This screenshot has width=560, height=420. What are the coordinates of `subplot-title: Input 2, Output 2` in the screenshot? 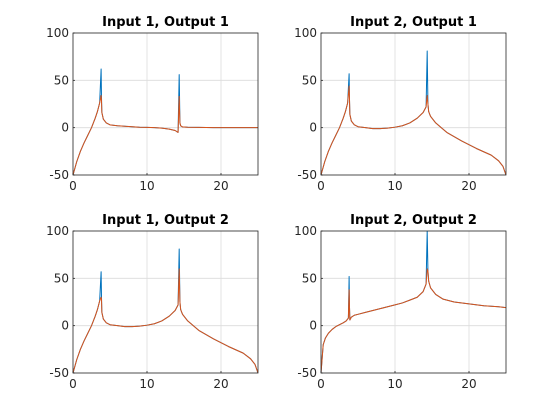 It's located at (413, 220).